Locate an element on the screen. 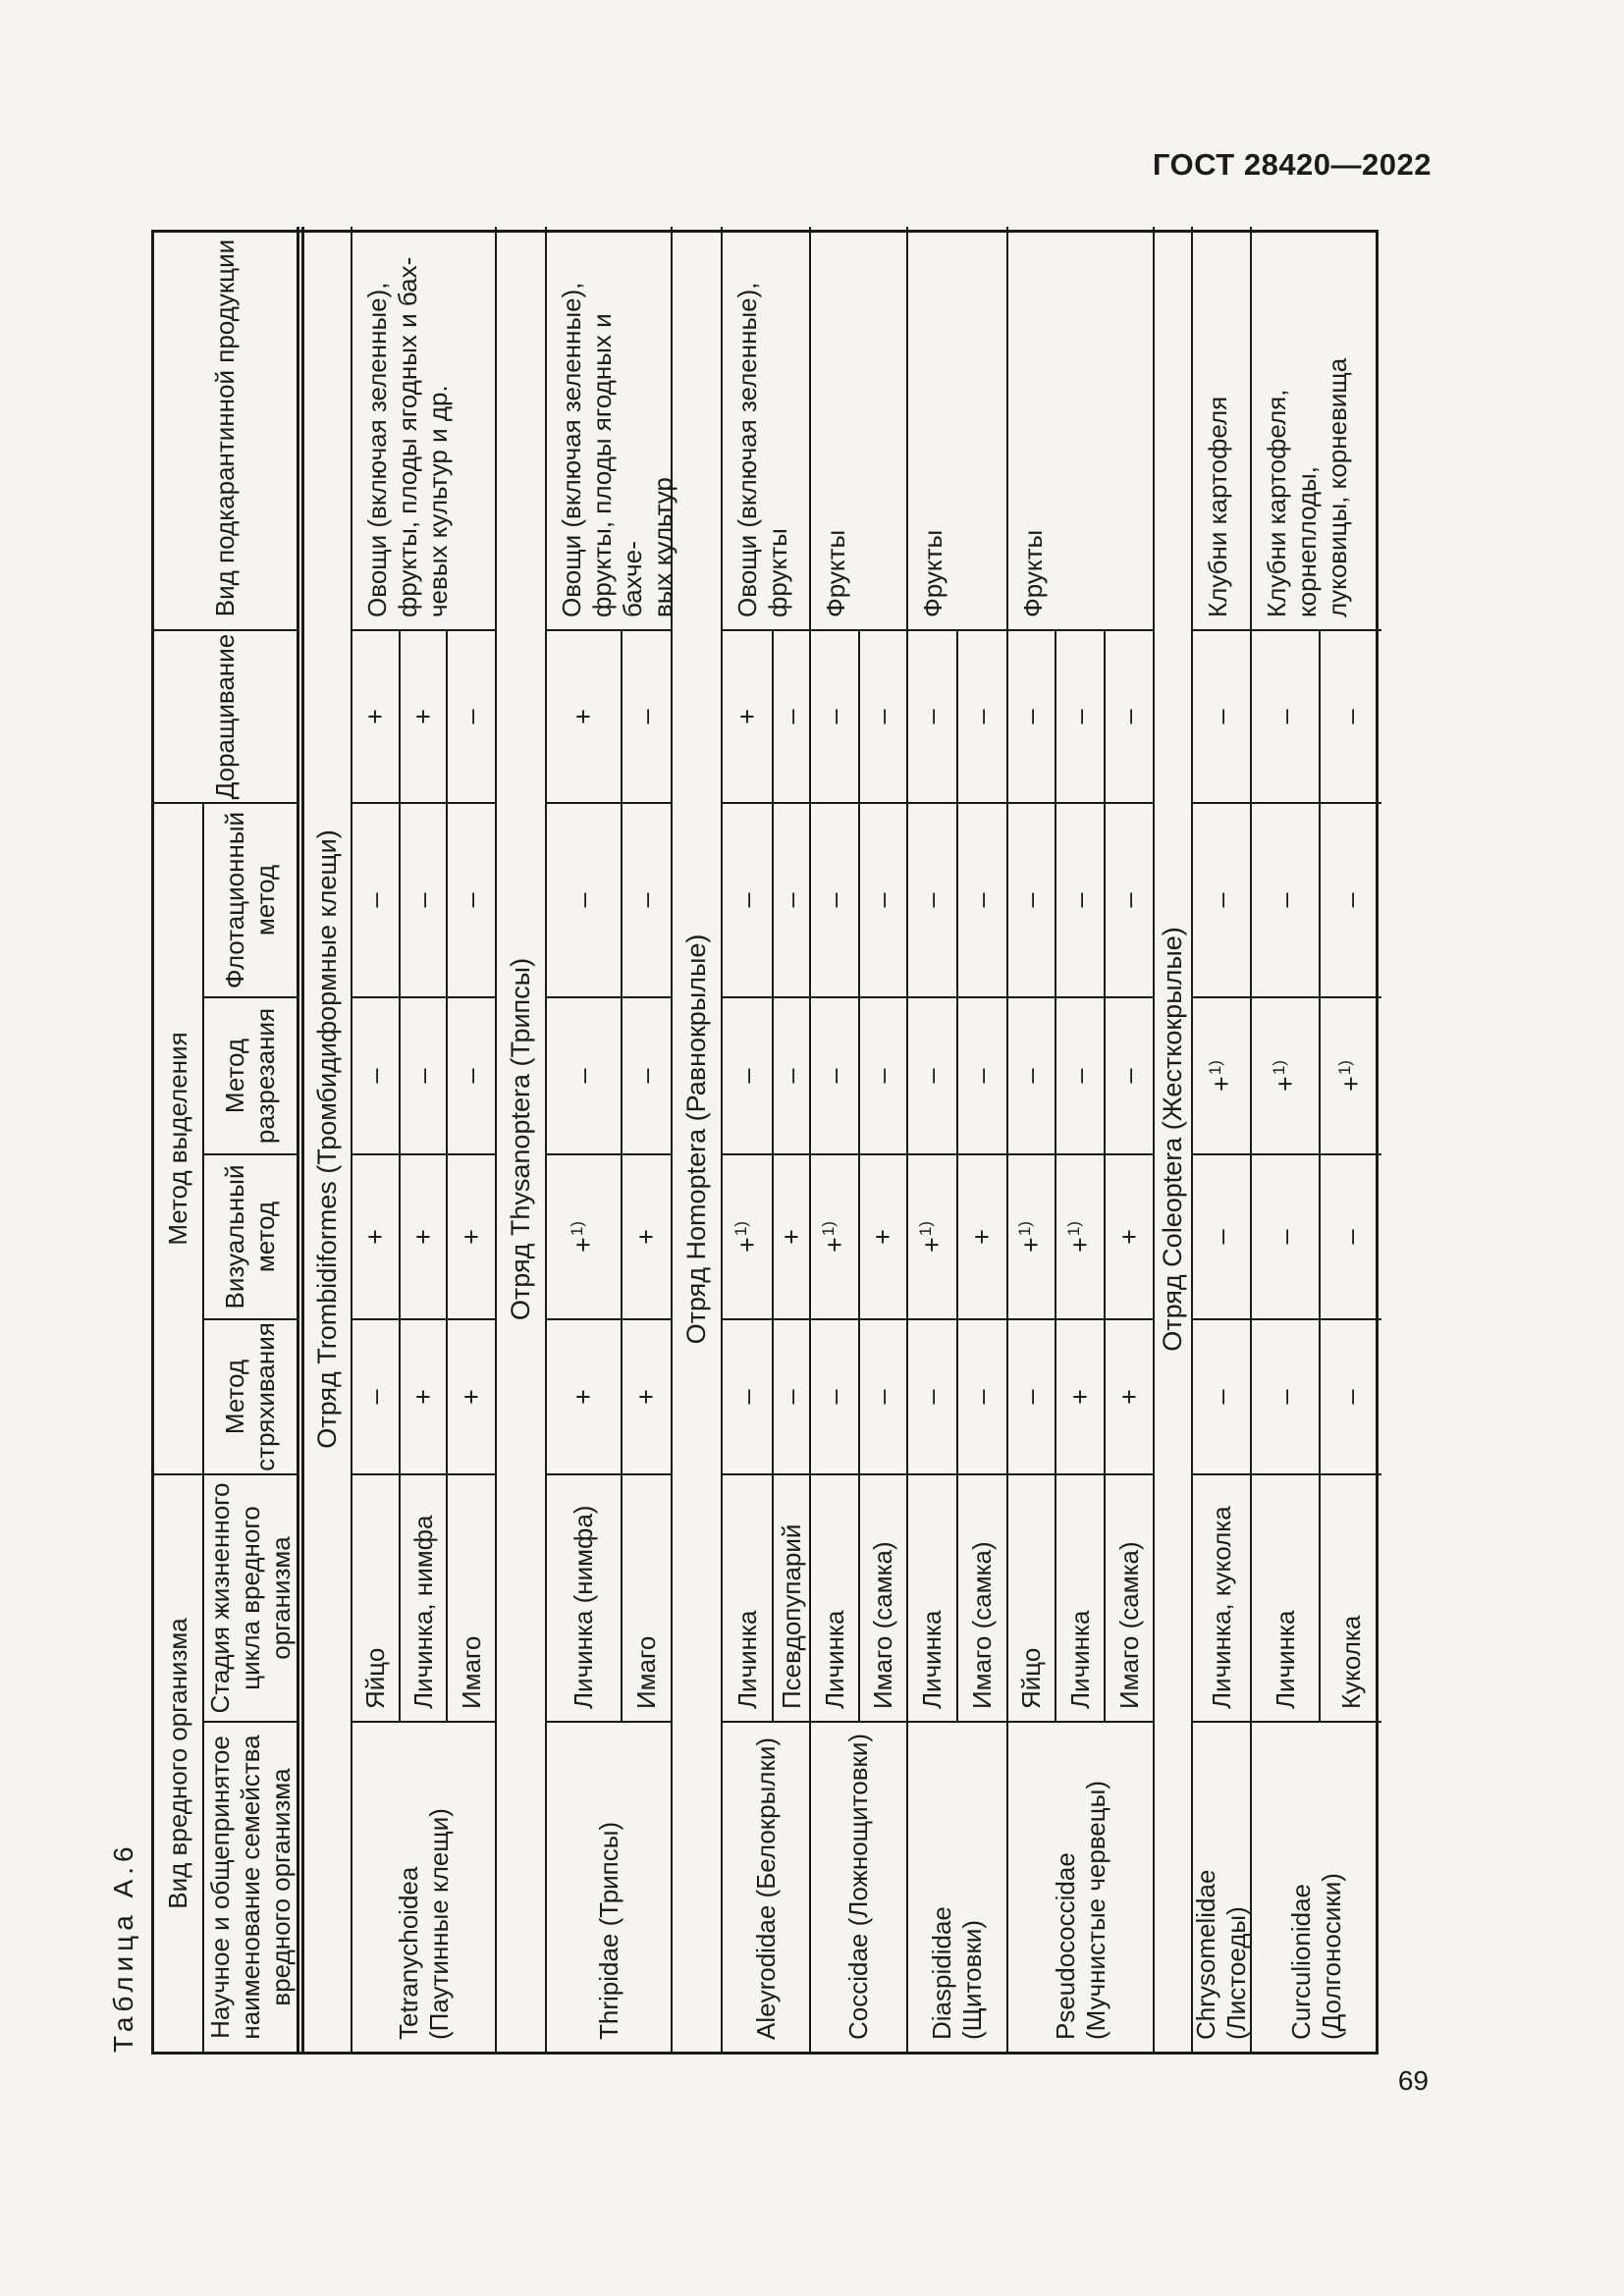 This screenshot has width=1624, height=2296. header-visual: Визуальный метод is located at coordinates (251, 1235).